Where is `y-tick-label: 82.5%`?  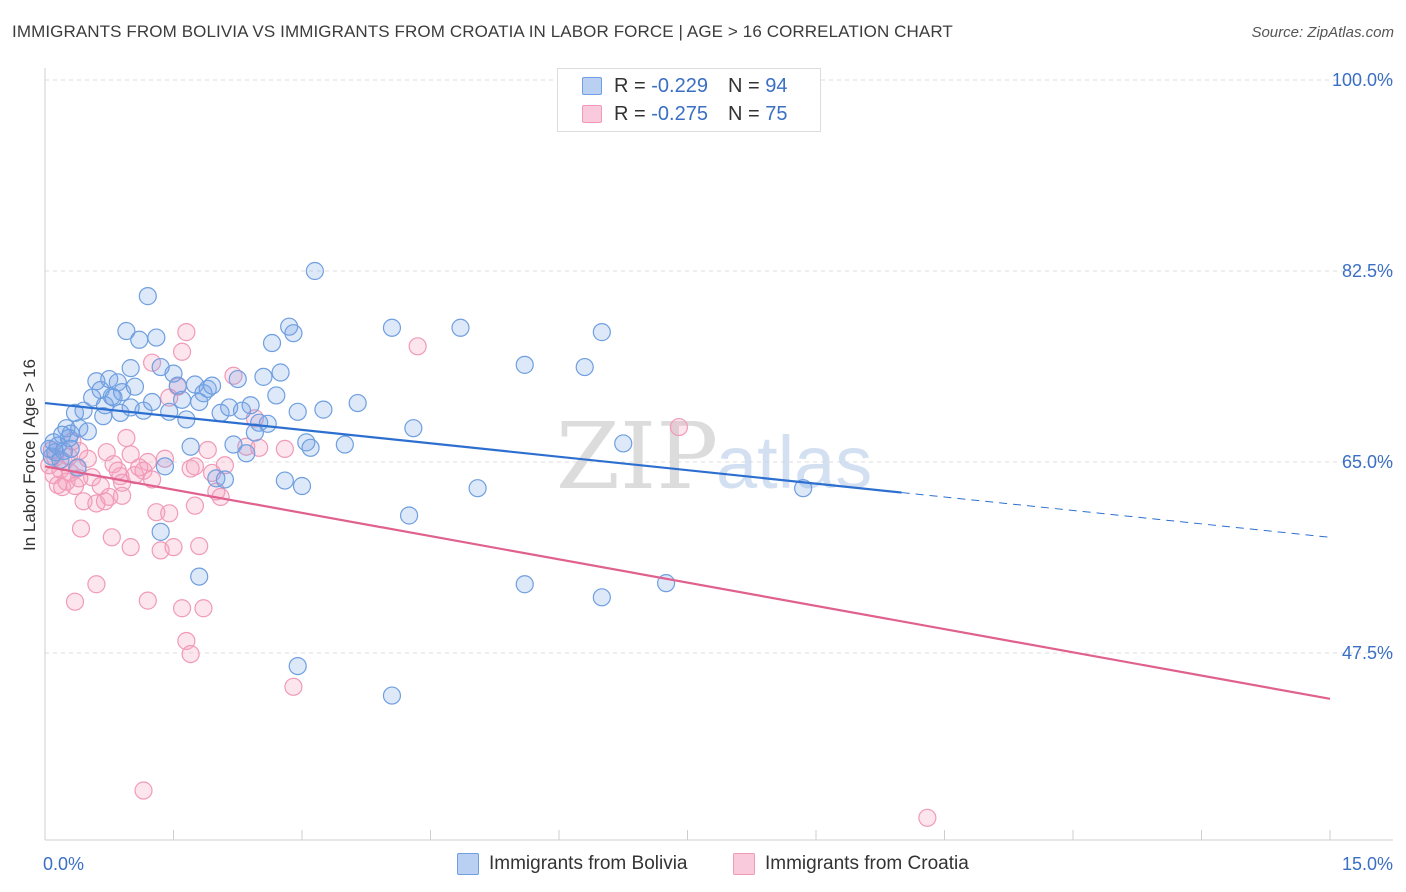 y-tick-label: 82.5% is located at coordinates (1367, 271).